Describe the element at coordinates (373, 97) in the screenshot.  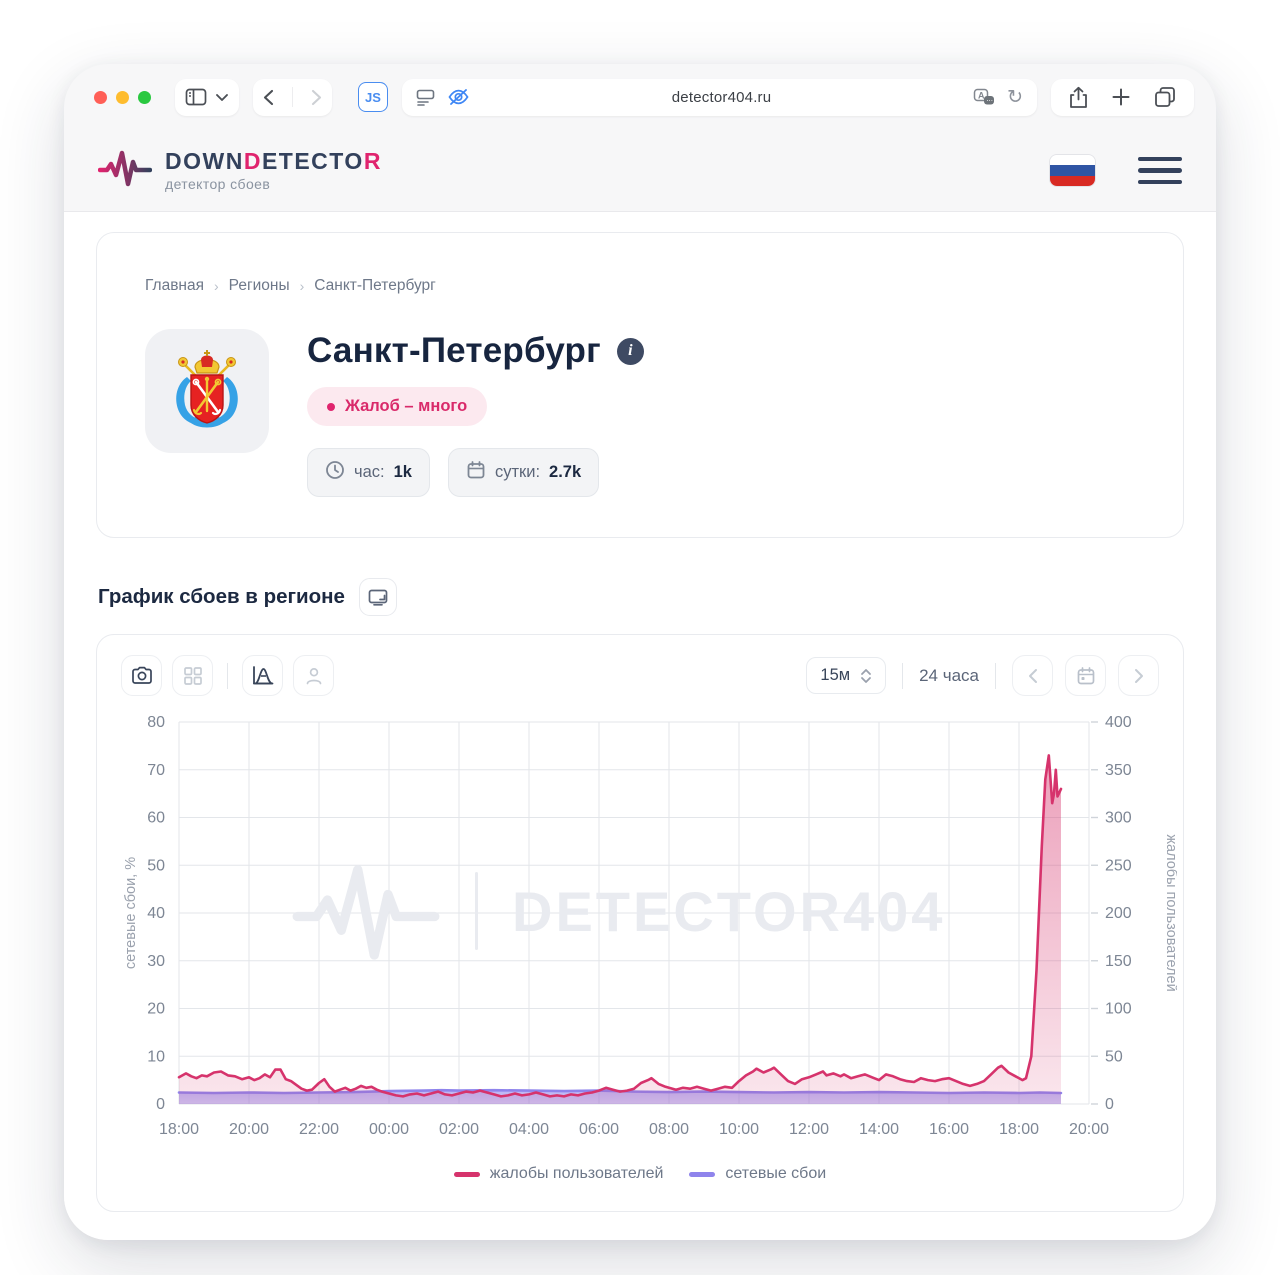
I see `js-toggle-badge: JS` at that location.